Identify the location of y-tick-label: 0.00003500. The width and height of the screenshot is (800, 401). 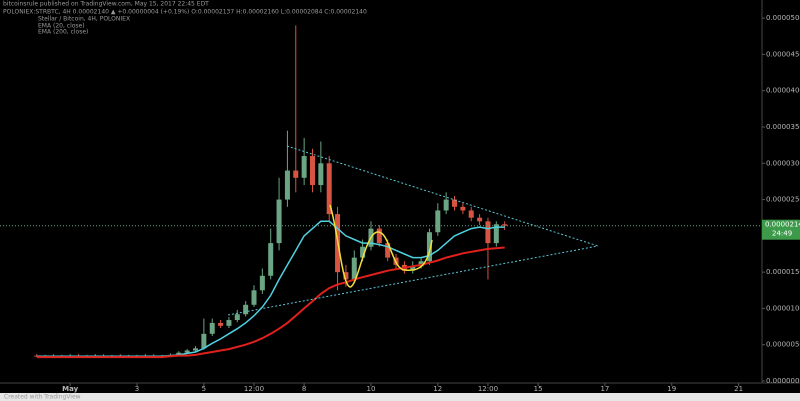
(783, 127).